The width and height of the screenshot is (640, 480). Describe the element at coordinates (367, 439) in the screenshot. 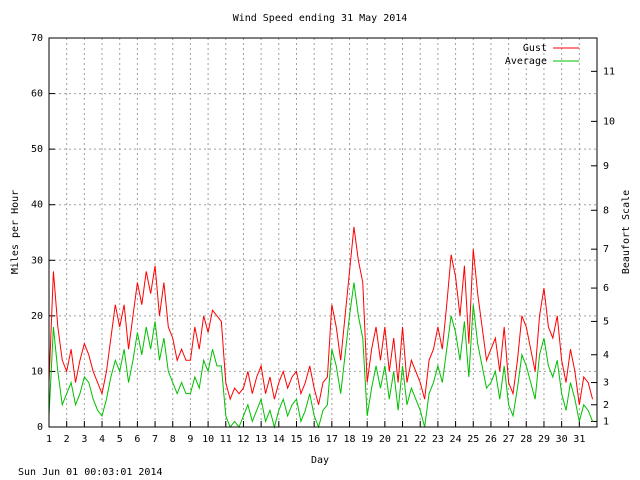

I see `x-tick-label: 19` at that location.